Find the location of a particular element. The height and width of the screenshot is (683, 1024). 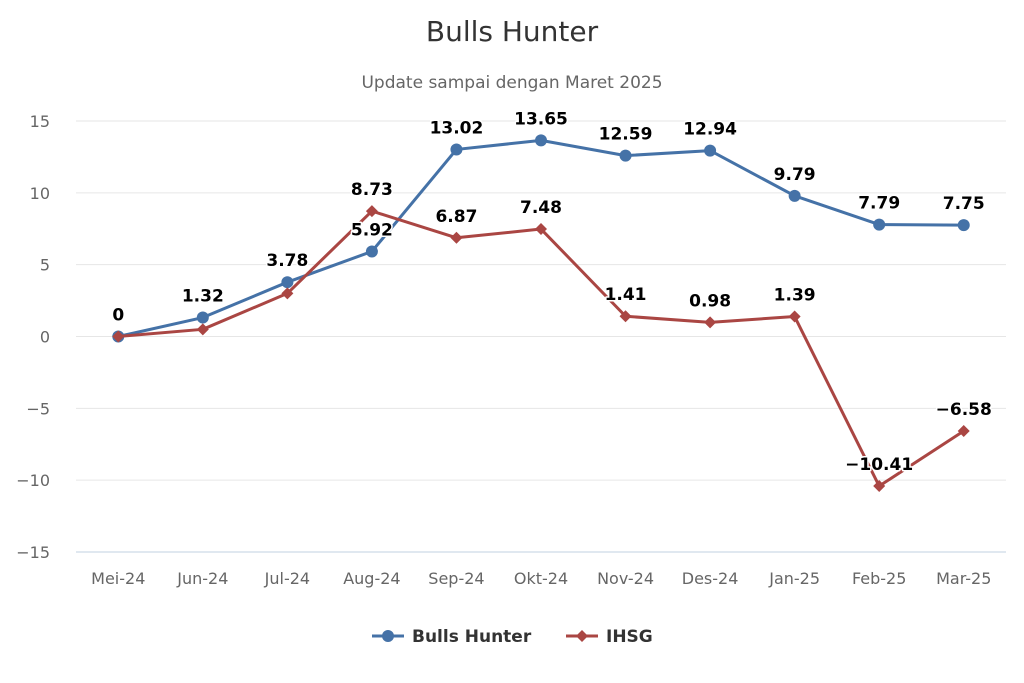

y-tick-label: 5 is located at coordinates (45, 265).